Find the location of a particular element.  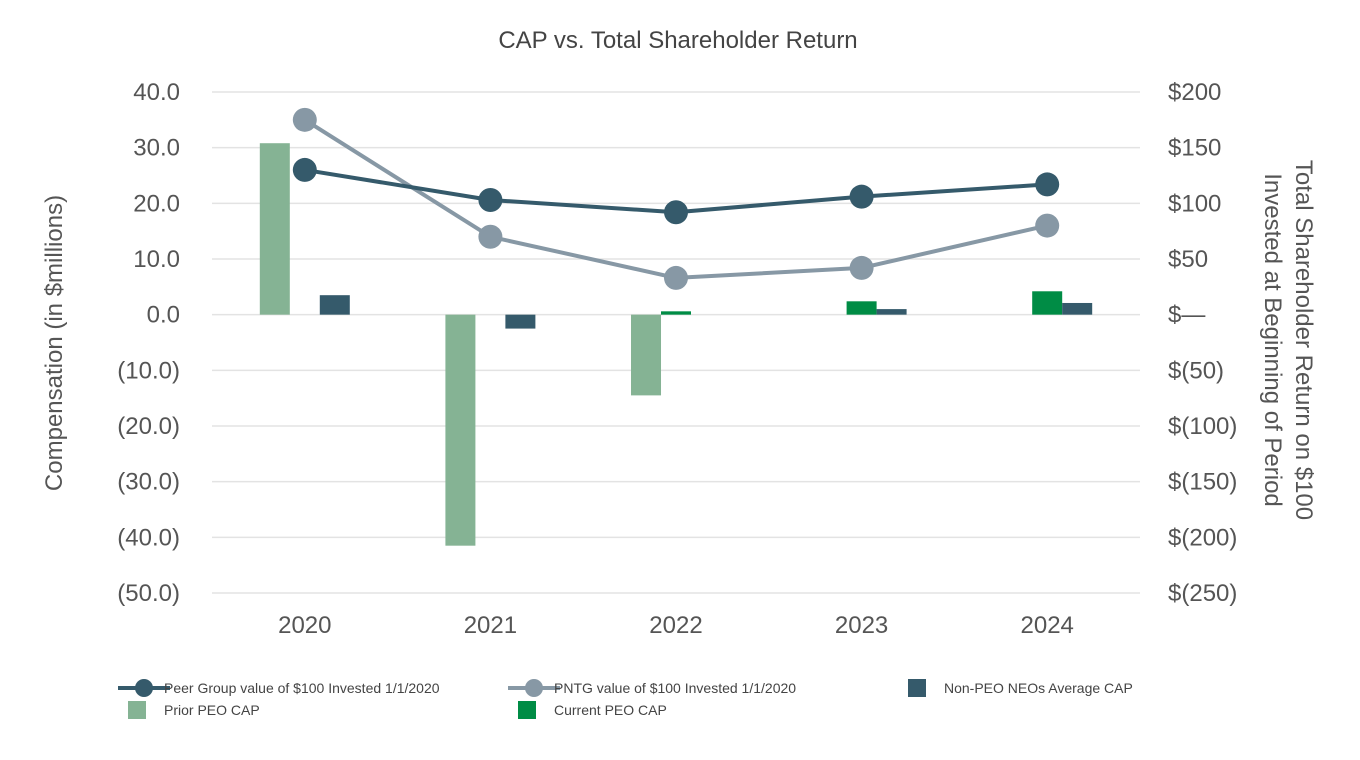

chart-title: CAP vs. Total Shareholder Return is located at coordinates (677, 40).